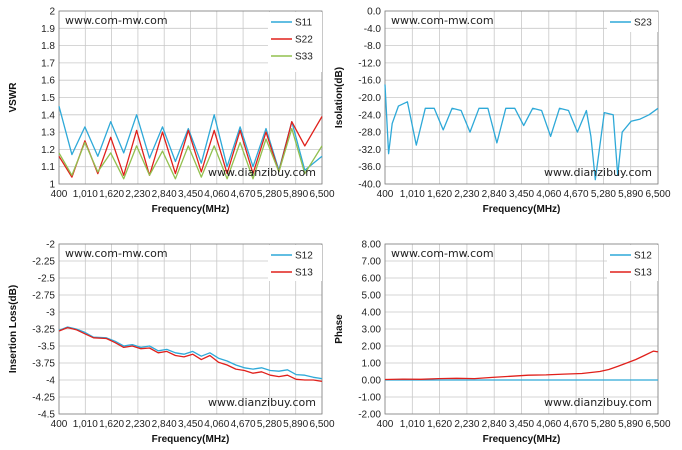 The width and height of the screenshot is (682, 450). What do you see at coordinates (304, 256) in the screenshot?
I see `legend-label-s12: S12` at bounding box center [304, 256].